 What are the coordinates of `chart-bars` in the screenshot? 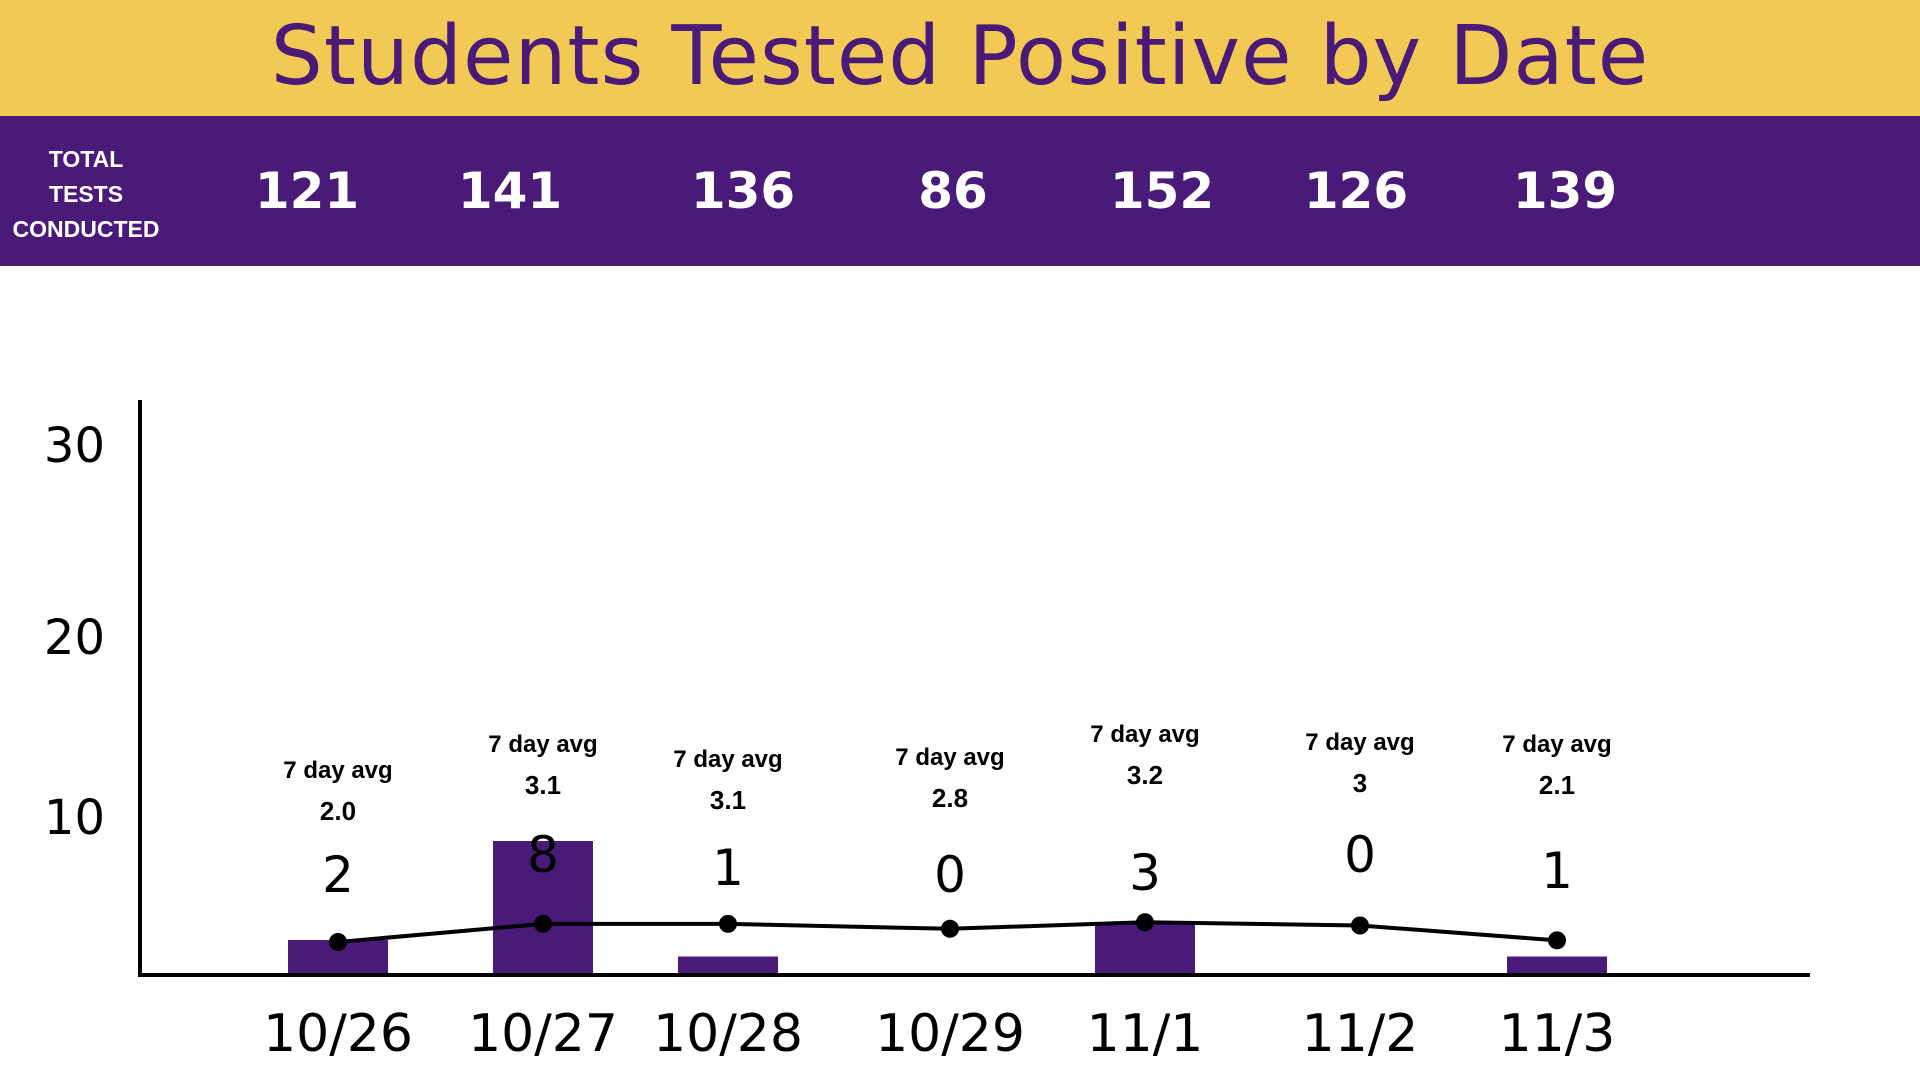 It's located at (947, 907).